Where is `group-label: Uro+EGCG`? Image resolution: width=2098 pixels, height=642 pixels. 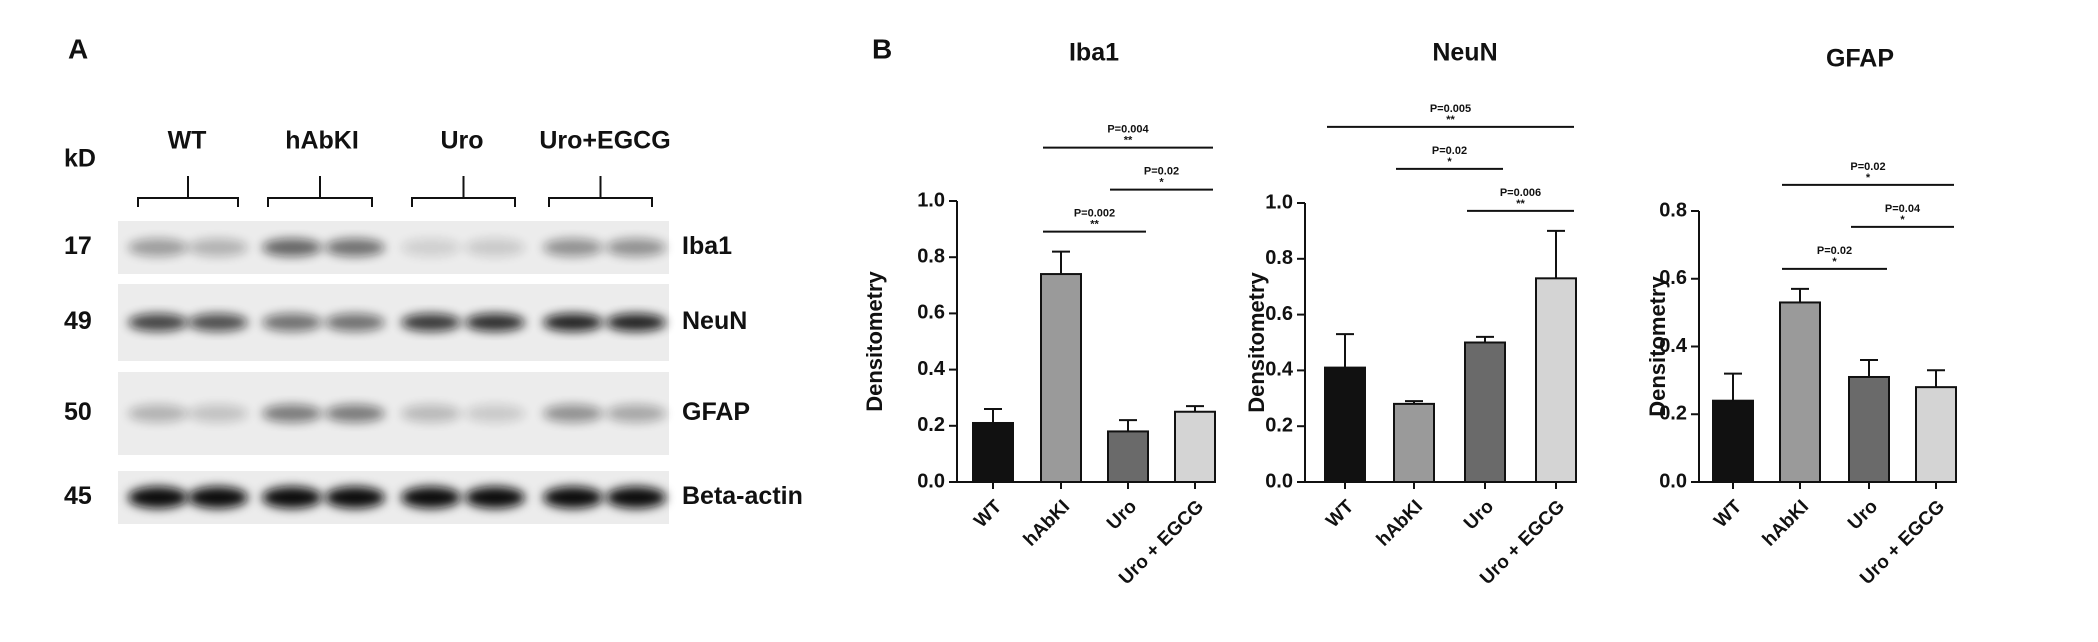
group-label: Uro+EGCG is located at coordinates (604, 141).